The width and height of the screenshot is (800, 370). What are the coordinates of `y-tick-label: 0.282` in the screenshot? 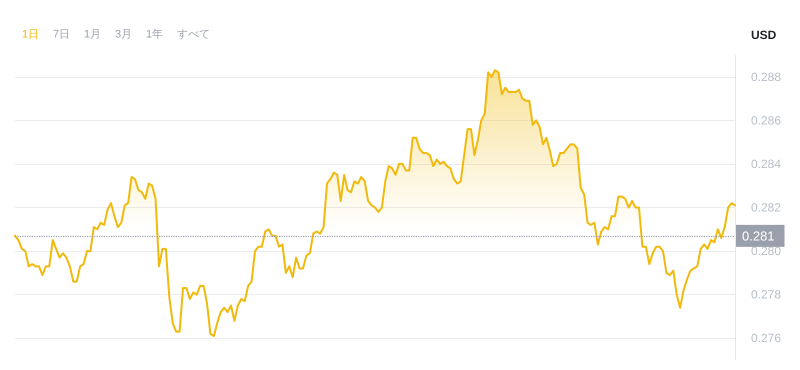 It's located at (766, 207).